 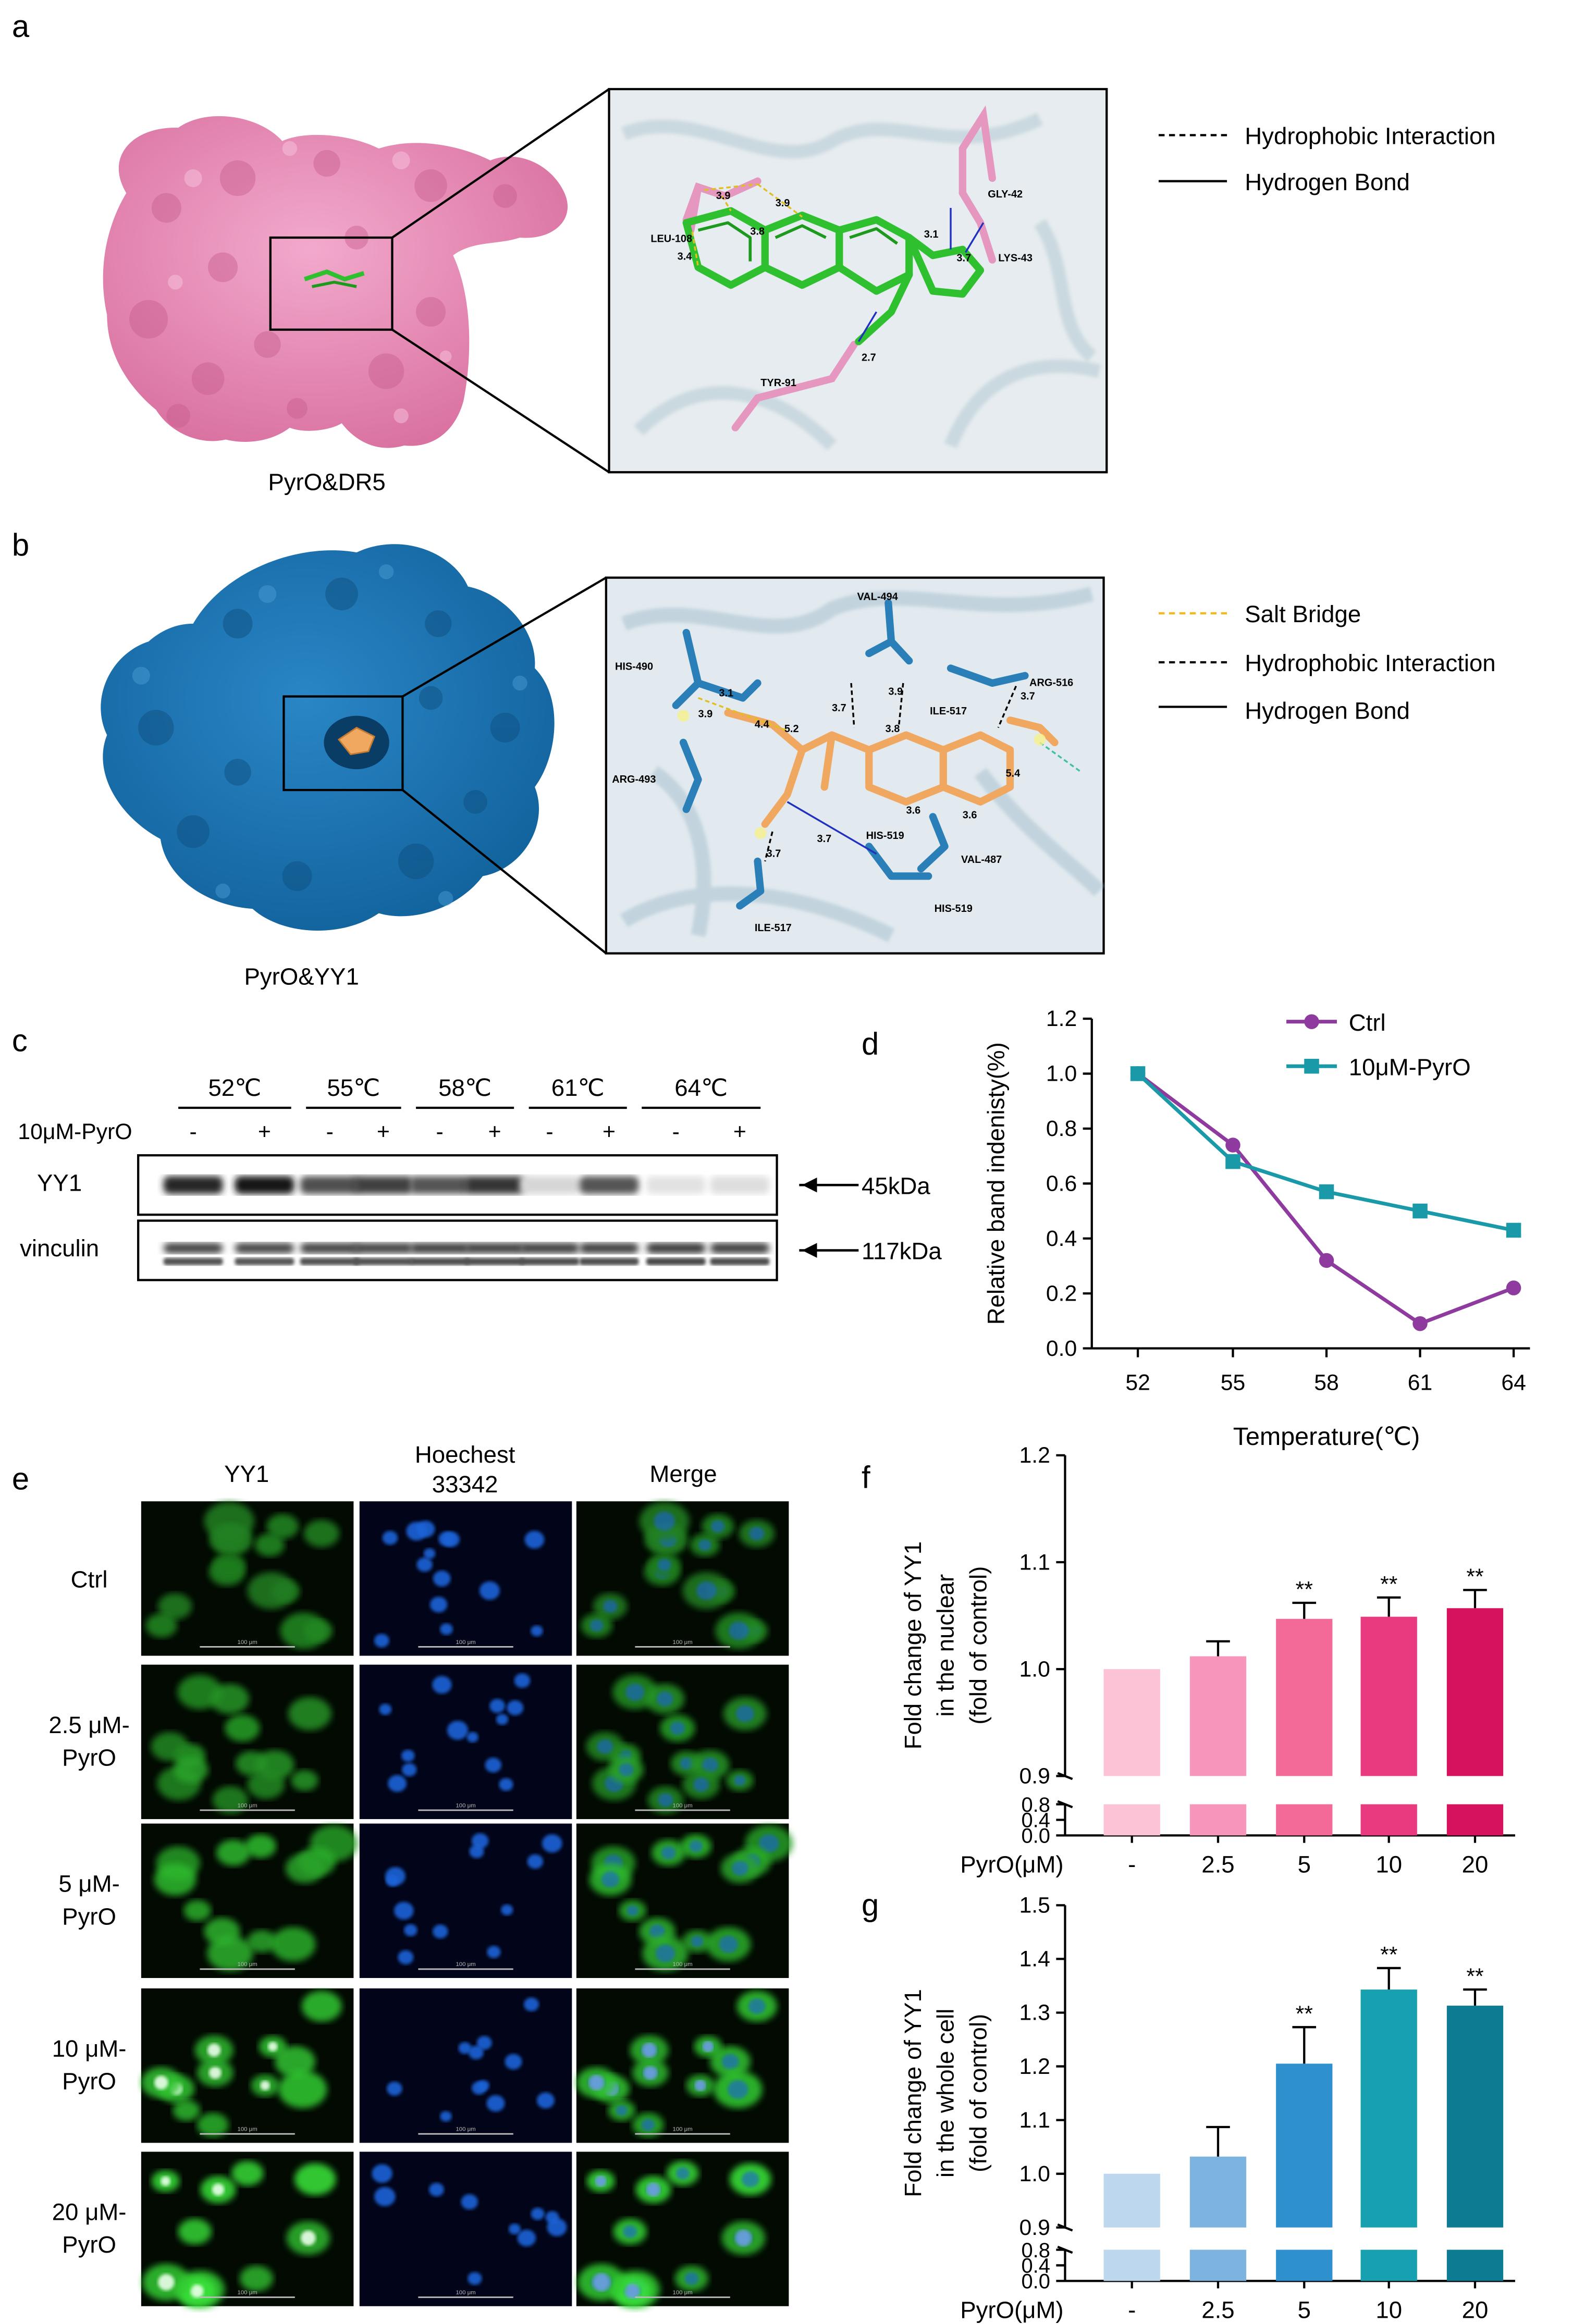 I want to click on yy1-residue-label: ILE-517, so click(x=774, y=928).